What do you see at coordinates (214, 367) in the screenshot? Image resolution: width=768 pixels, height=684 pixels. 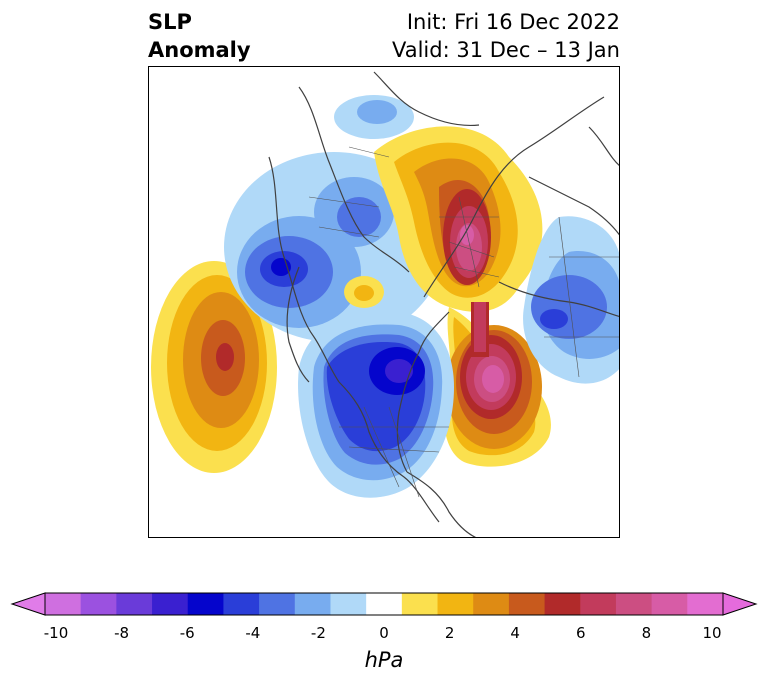 I see `pacific-high-anomaly` at bounding box center [214, 367].